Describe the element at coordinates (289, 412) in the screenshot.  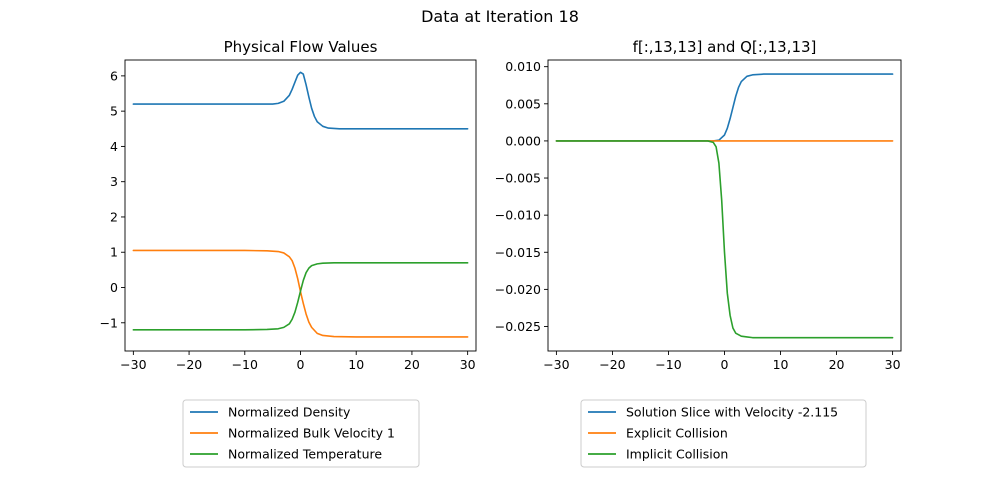
I see `legend-label: Normalized Density` at that location.